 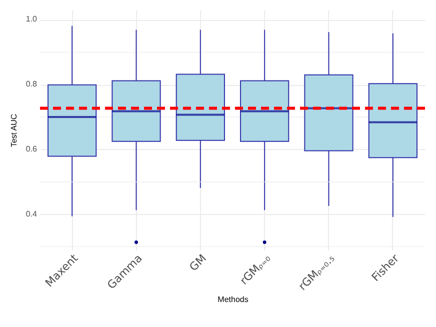 I want to click on y-axis-title: Test AUC, so click(x=14, y=131).